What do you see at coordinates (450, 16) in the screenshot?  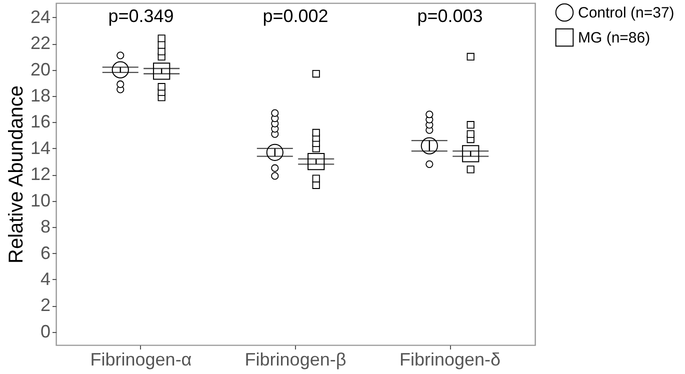 I see `annotation: p=0.003` at bounding box center [450, 16].